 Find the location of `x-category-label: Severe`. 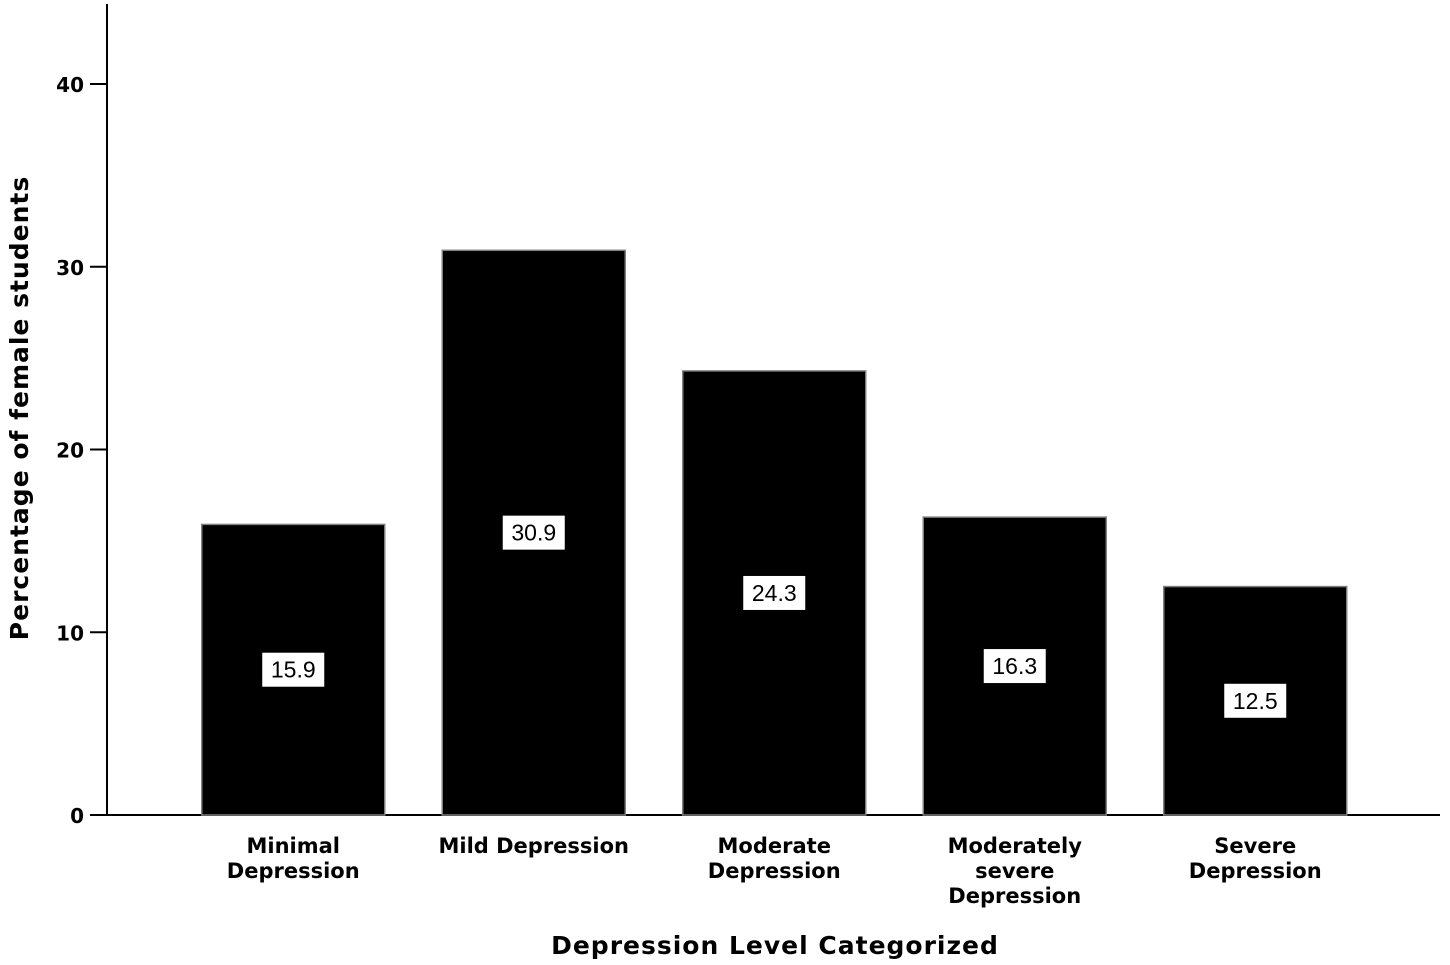

x-category-label: Severe is located at coordinates (1255, 846).